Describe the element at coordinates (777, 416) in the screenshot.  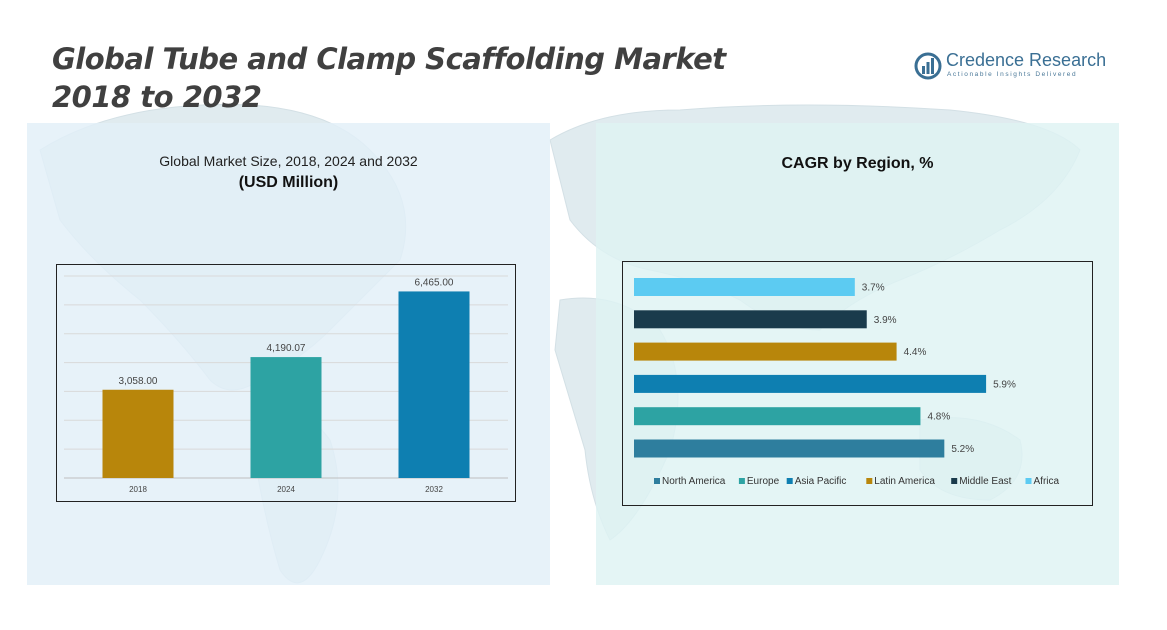
I see `bar-europe` at that location.